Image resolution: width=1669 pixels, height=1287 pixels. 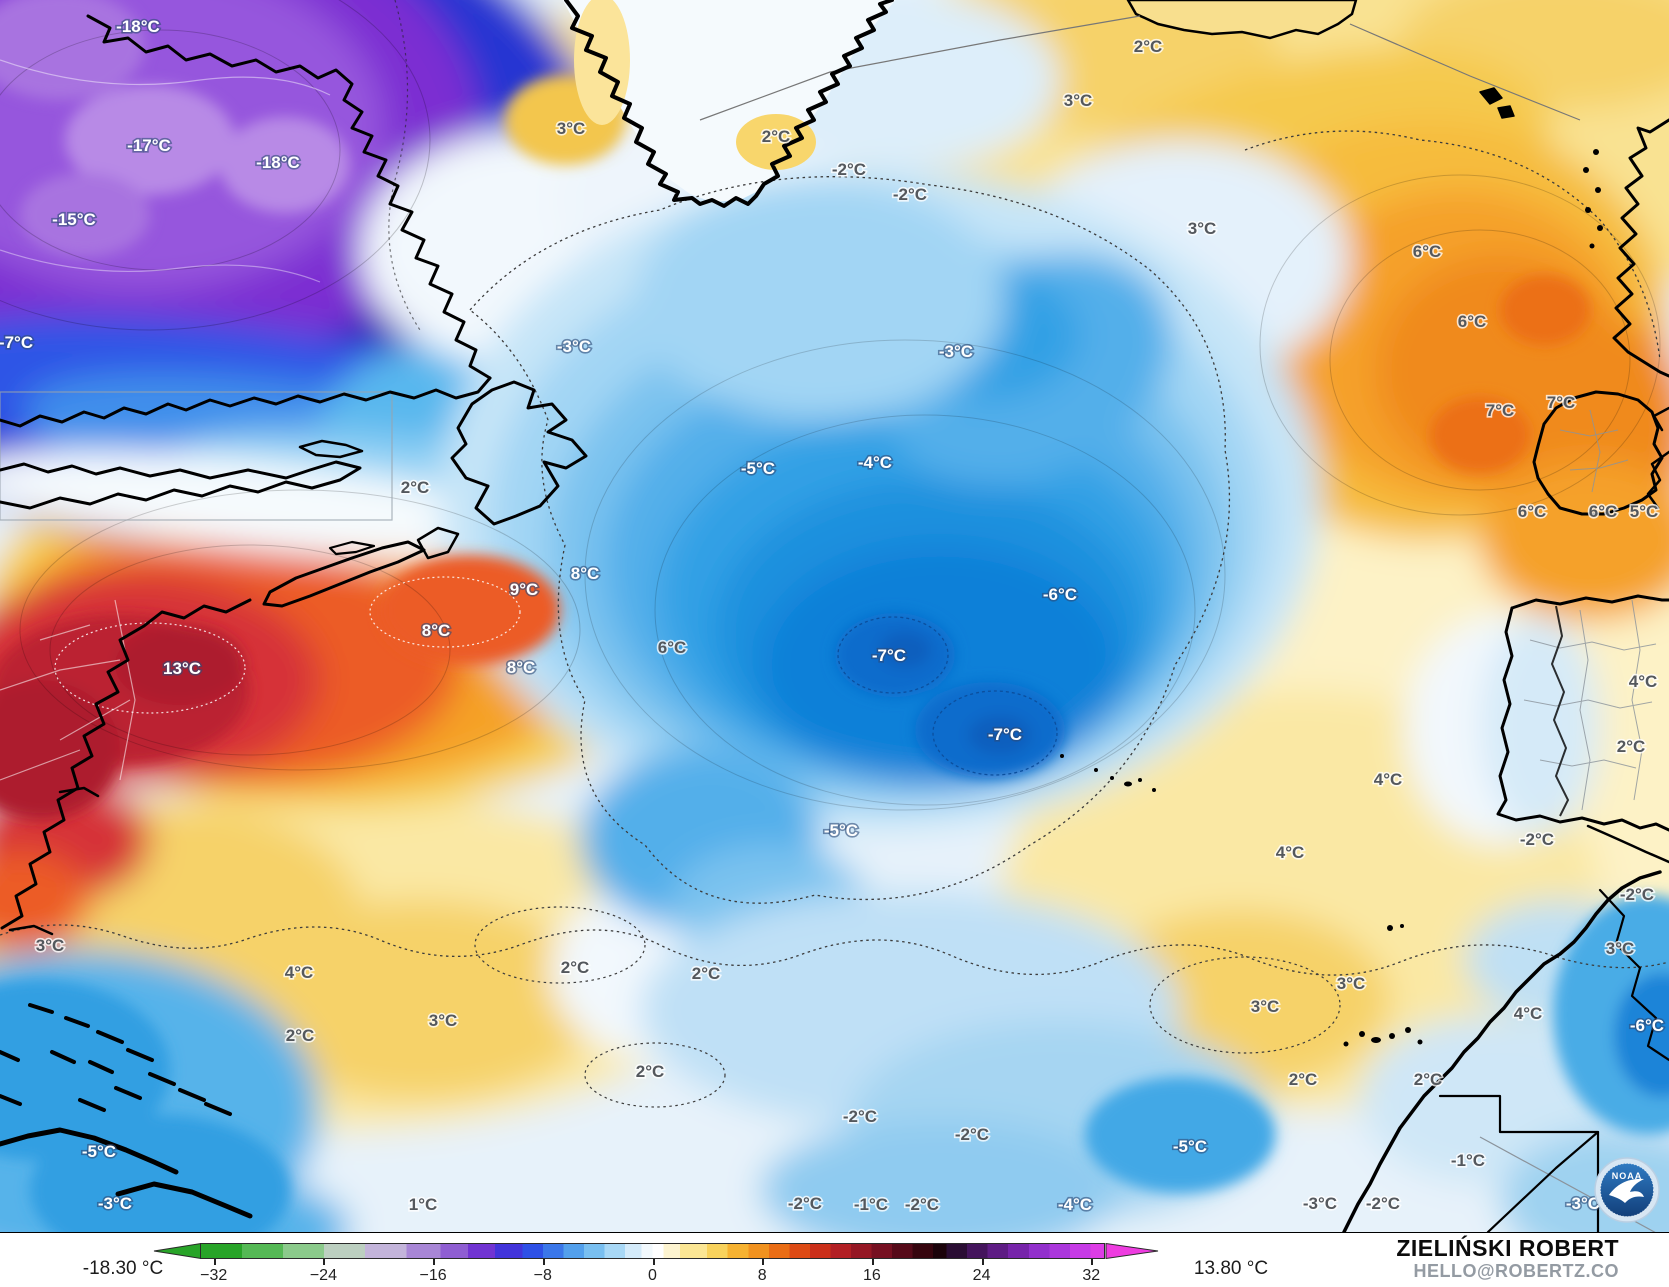 What do you see at coordinates (1590, 613) in the screenshot?
I see `admin-borders` at bounding box center [1590, 613].